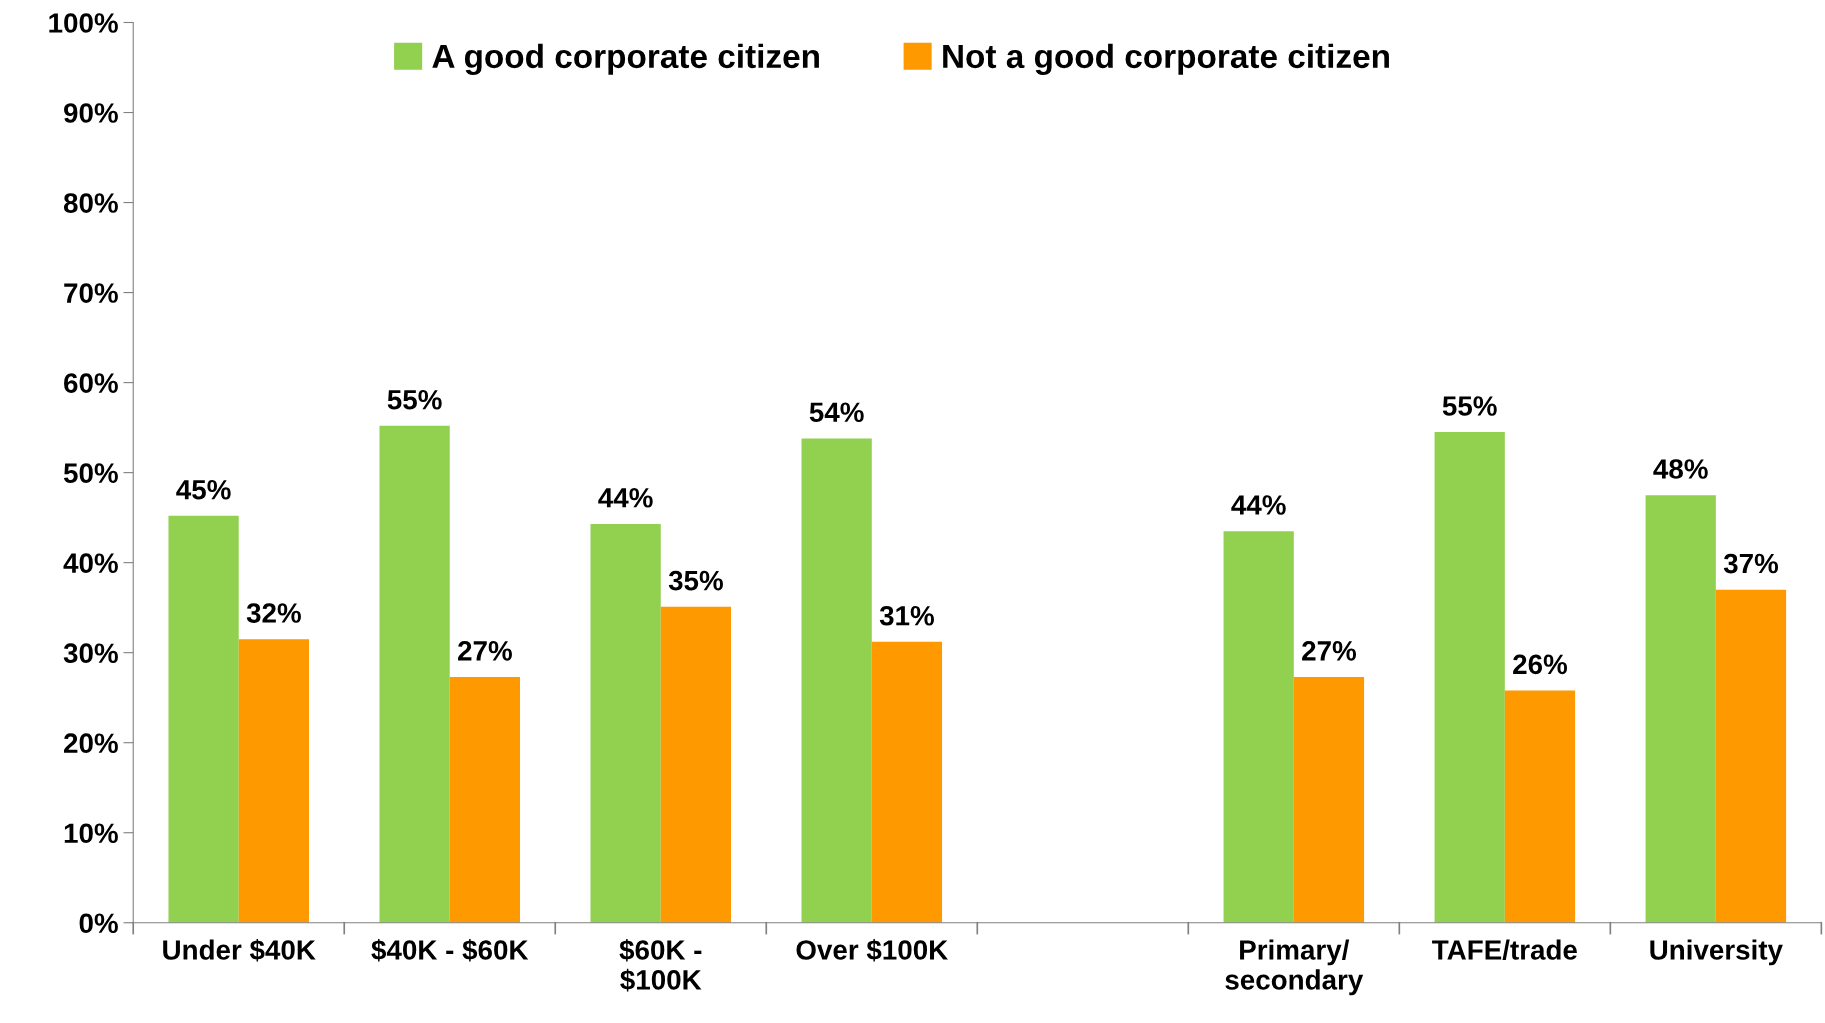 The height and width of the screenshot is (1023, 1825). What do you see at coordinates (1680, 469) in the screenshot?
I see `data-label: 48%` at bounding box center [1680, 469].